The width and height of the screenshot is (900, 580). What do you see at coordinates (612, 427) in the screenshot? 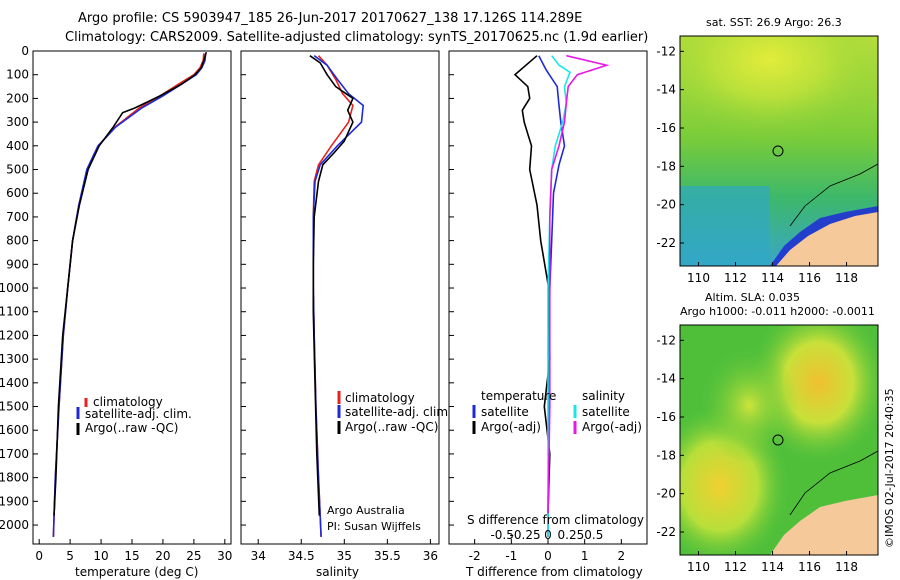
I see `legend-label-s-argo: Argo(-adj)` at bounding box center [612, 427].